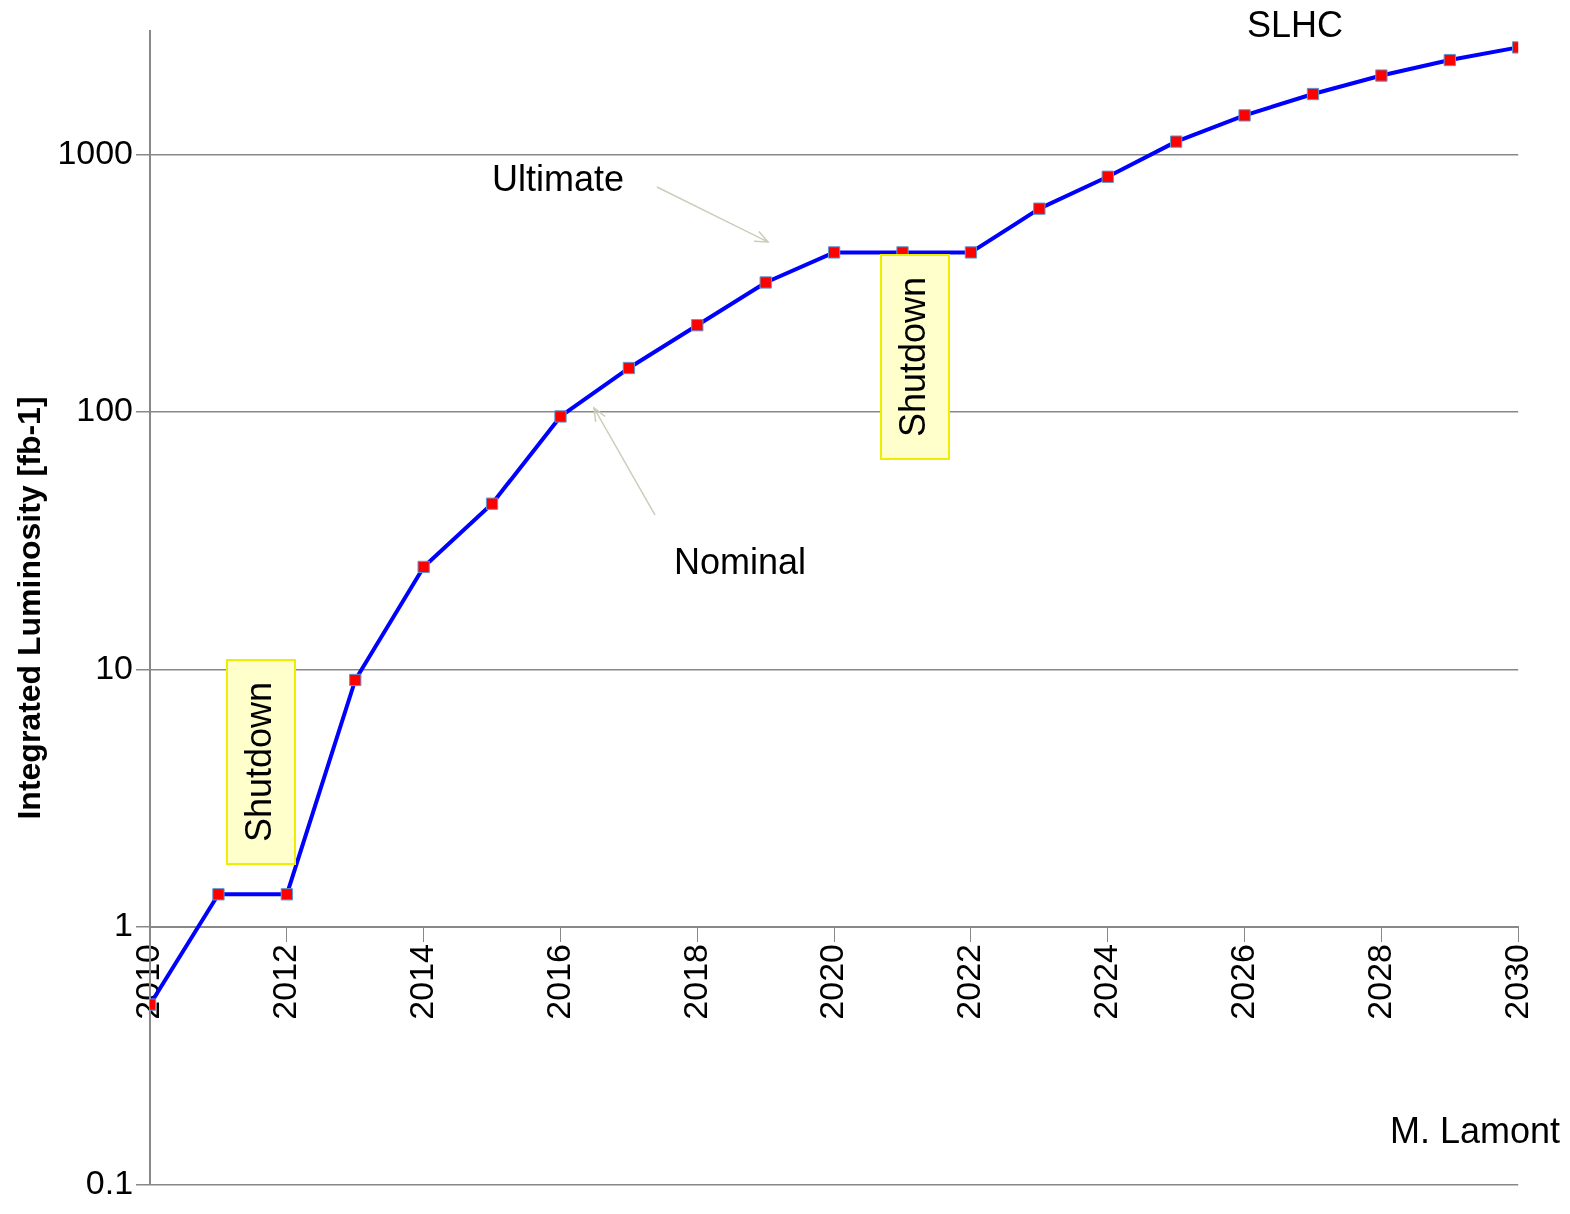 The height and width of the screenshot is (1214, 1570). Describe the element at coordinates (558, 178) in the screenshot. I see `annotation: Ultimate` at that location.